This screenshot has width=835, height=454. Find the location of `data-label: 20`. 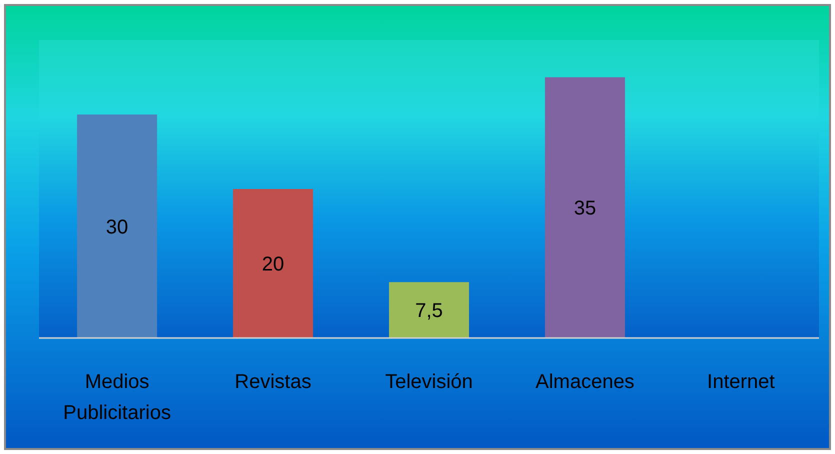

data-label: 20 is located at coordinates (273, 265).